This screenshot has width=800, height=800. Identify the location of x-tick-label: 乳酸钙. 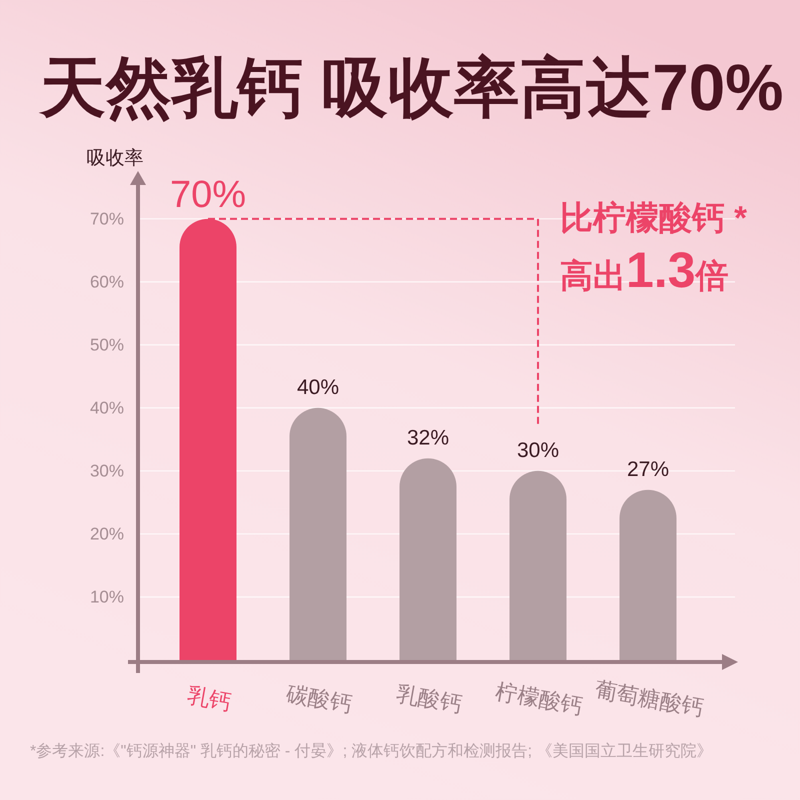
(429, 698).